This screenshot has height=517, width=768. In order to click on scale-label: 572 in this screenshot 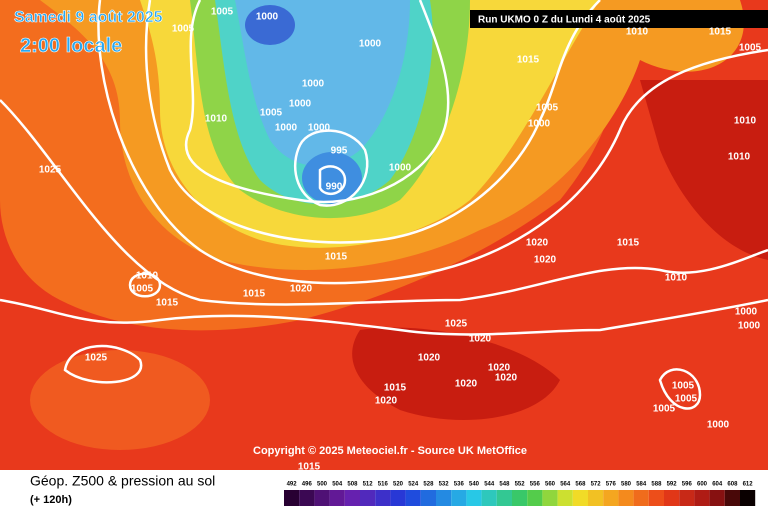, I will do `click(596, 485)`.